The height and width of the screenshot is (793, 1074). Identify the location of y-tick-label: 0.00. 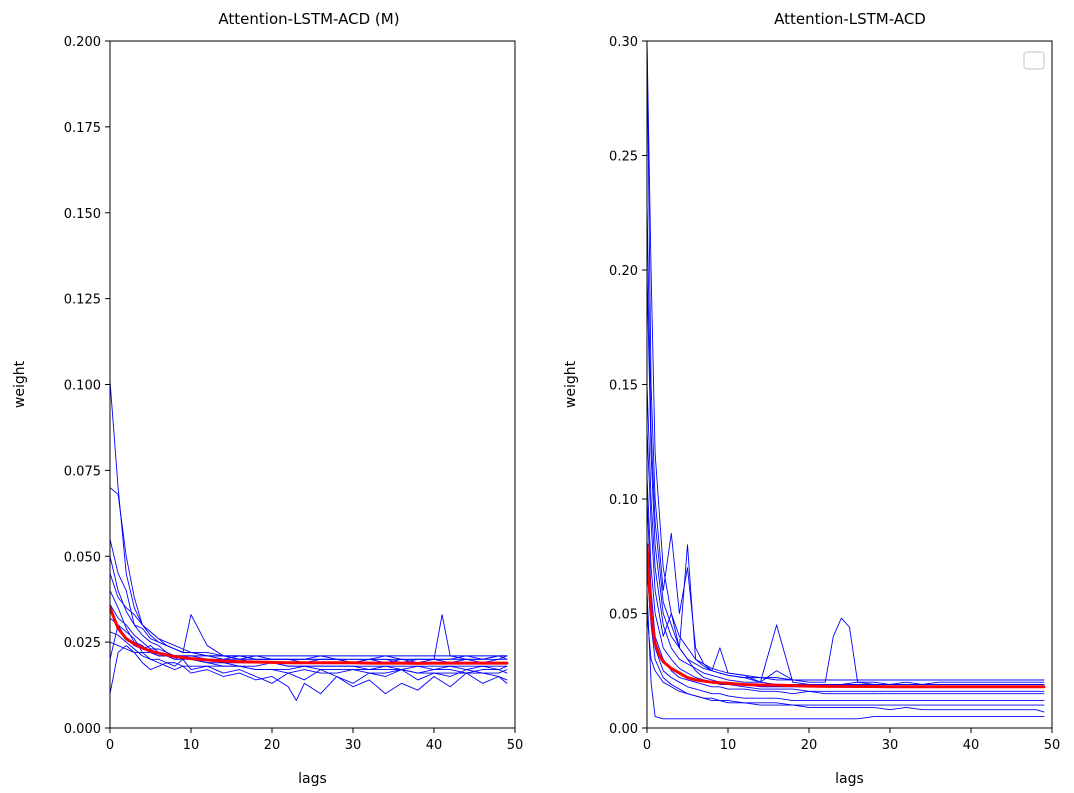
(623, 729).